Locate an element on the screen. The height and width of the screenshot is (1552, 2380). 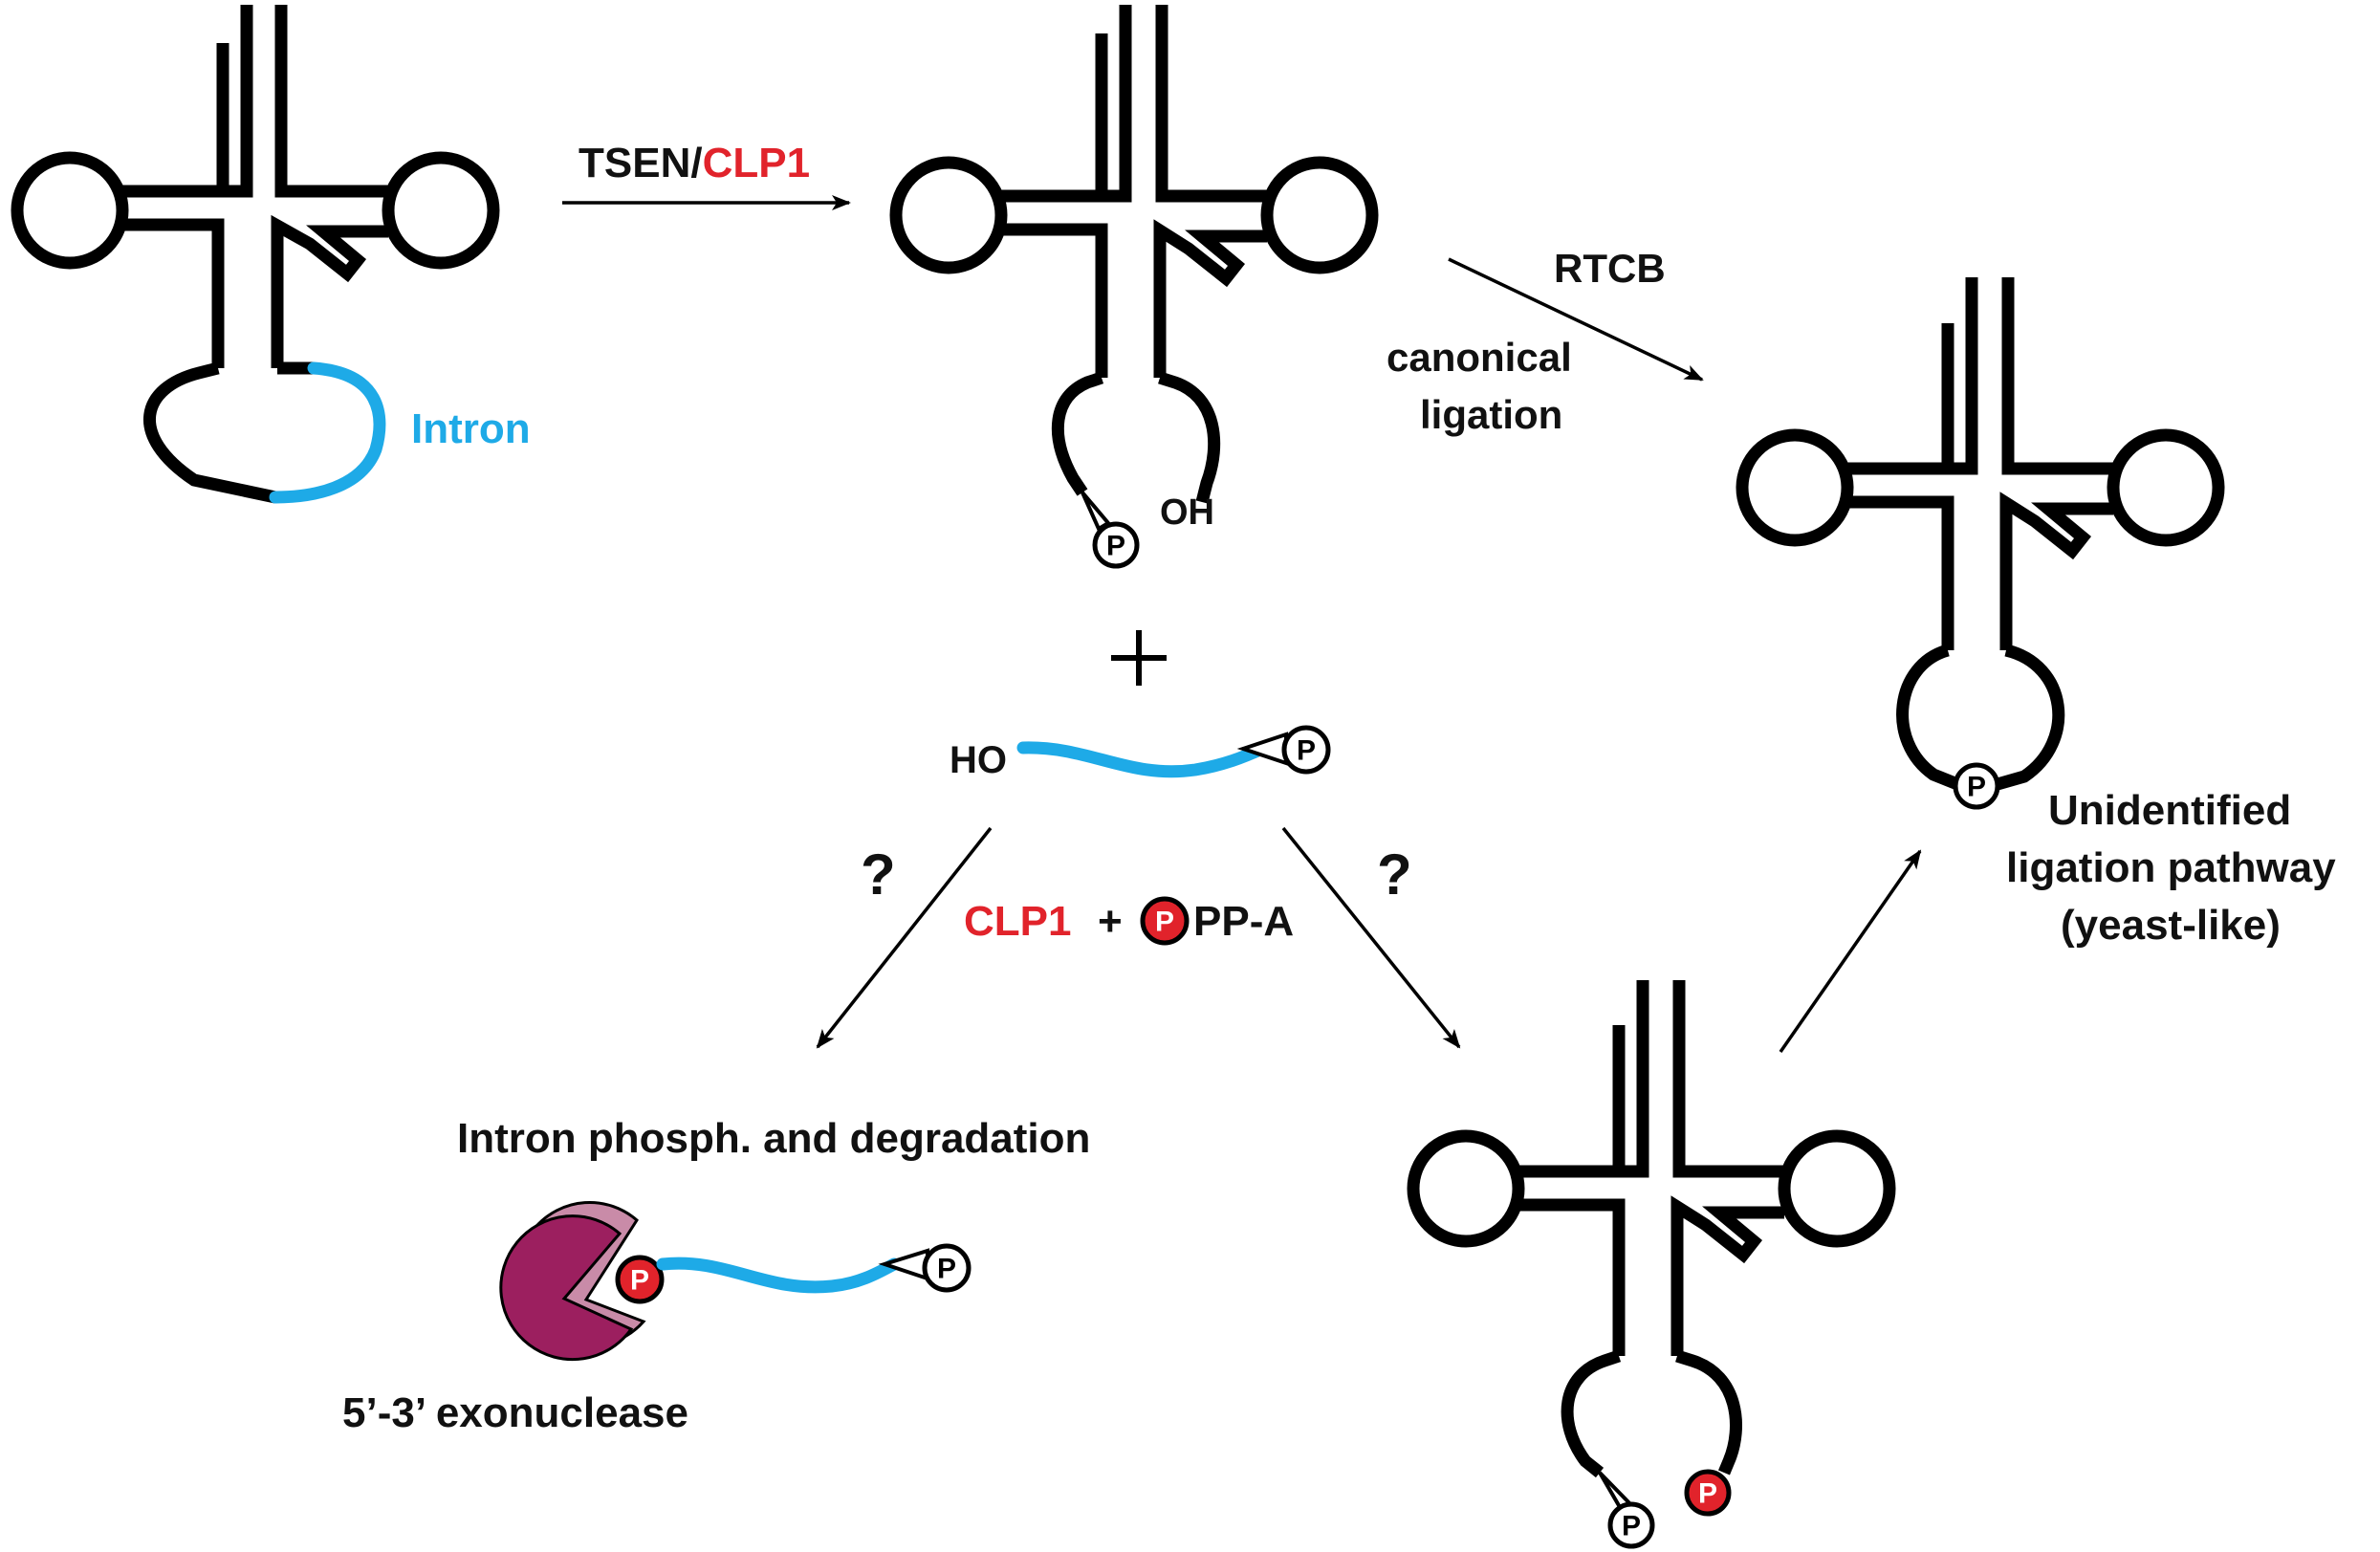
clp1-mid-label: CLP1 is located at coordinates (1018, 921).